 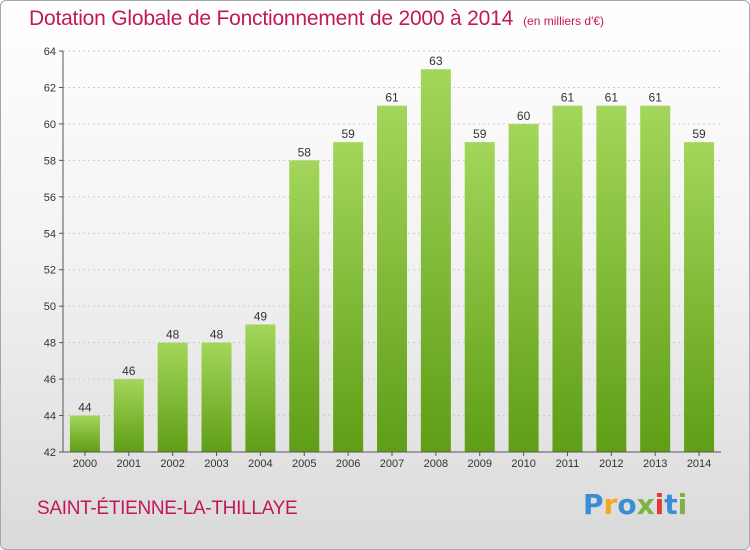 I want to click on x-tick-label: 2013, so click(x=655, y=464).